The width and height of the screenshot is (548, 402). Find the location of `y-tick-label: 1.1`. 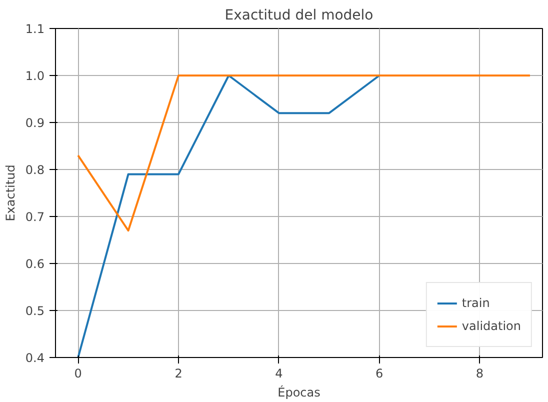

y-tick-label: 1.1 is located at coordinates (35, 29).